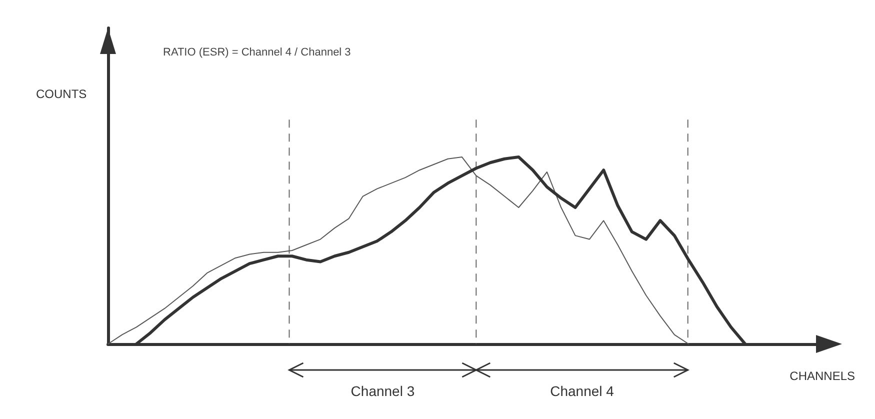  Describe the element at coordinates (257, 52) in the screenshot. I see `chart-title: RATIO (ESR) = Channel 4 / Channel 3` at that location.